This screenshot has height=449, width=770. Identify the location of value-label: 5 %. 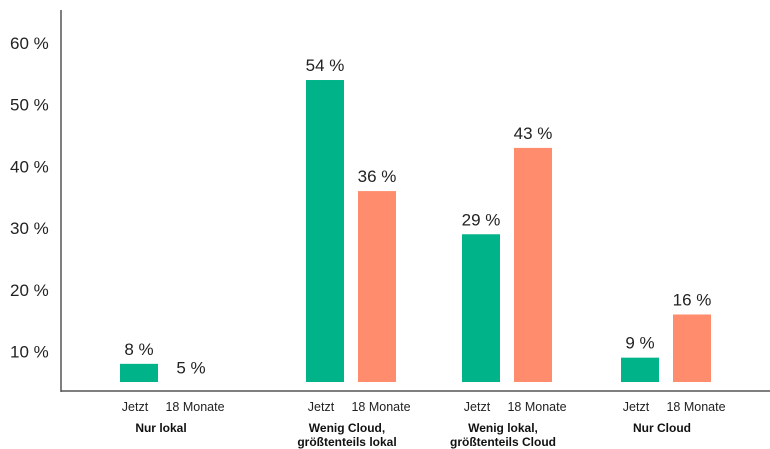
(190, 367).